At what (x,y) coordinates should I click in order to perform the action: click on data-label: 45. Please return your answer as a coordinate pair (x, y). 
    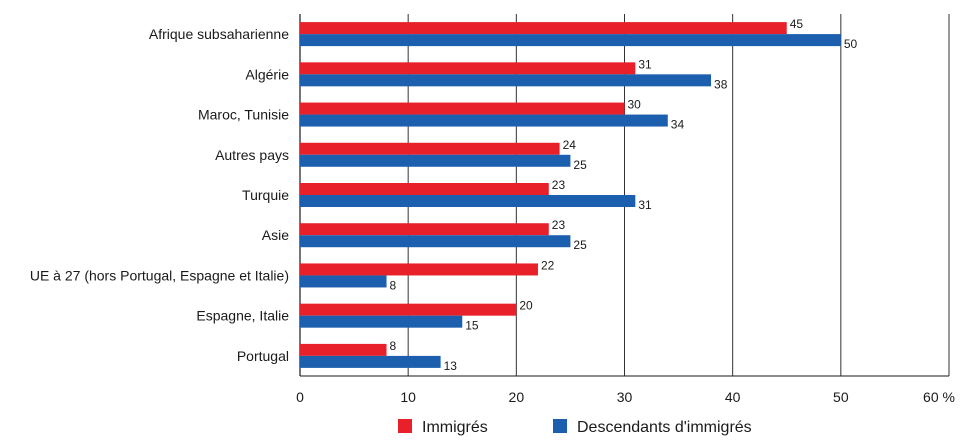
    Looking at the image, I should click on (797, 24).